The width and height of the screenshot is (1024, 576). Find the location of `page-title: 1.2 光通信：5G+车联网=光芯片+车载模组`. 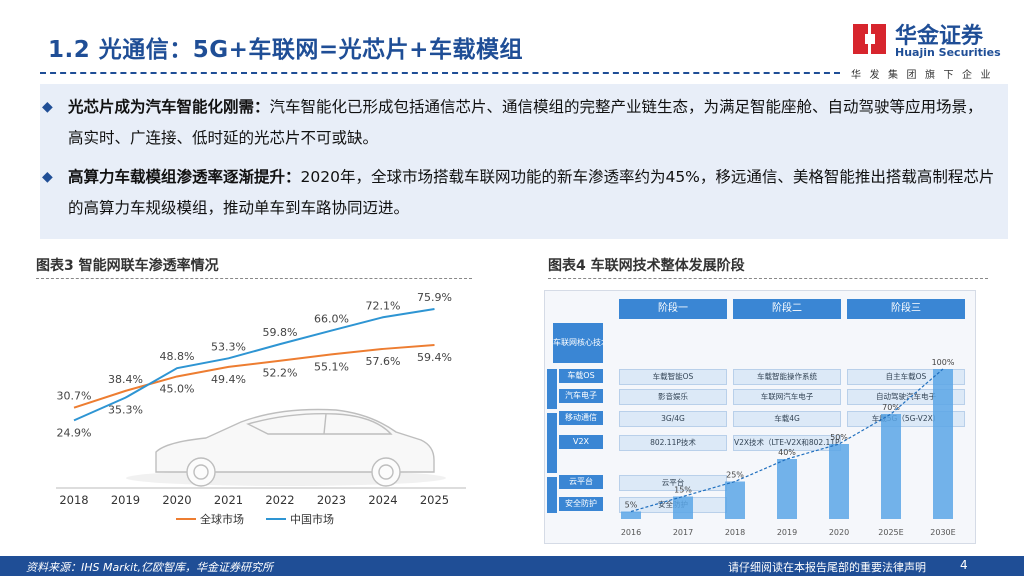

page-title: 1.2 光通信：5G+车联网=光芯片+车载模组 is located at coordinates (285, 50).